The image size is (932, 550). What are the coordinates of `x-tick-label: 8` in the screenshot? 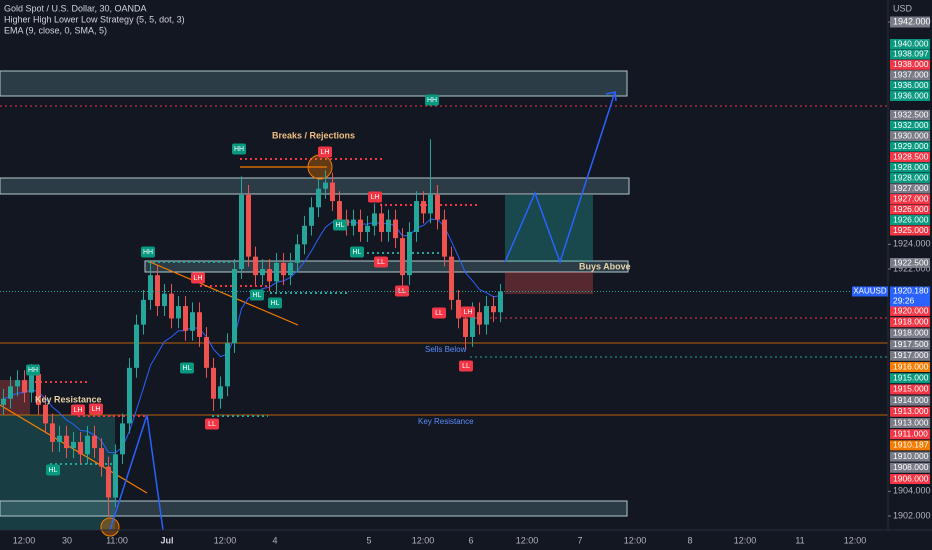 It's located at (689, 540).